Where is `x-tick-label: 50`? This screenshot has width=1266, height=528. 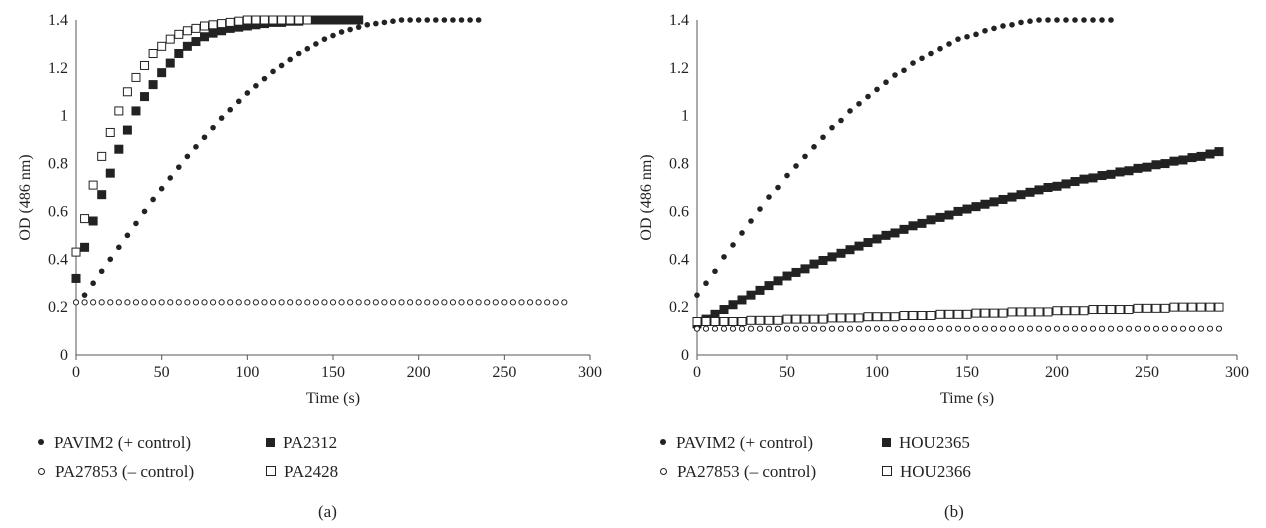
x-tick-label: 50 is located at coordinates (787, 372).